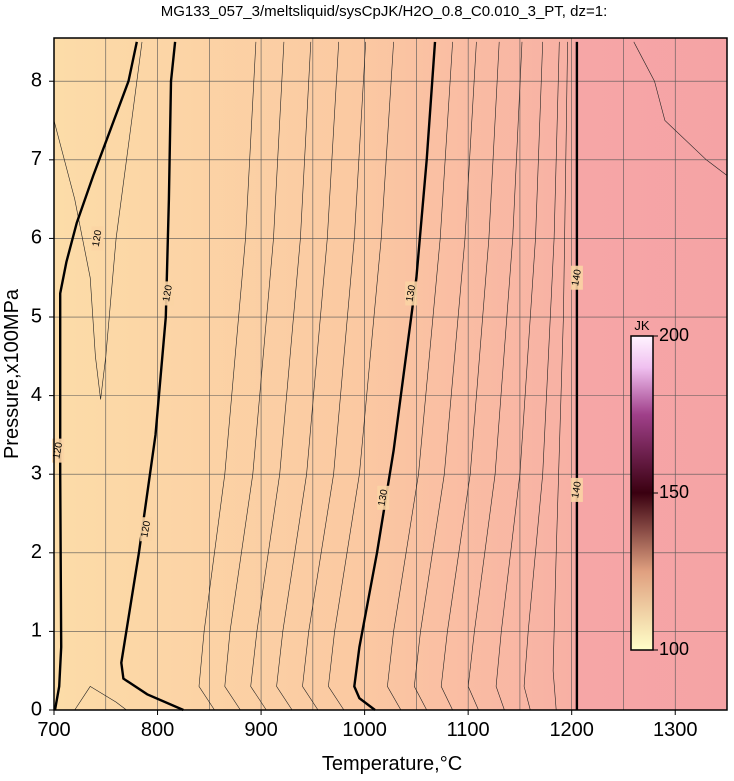 This screenshot has height=781, width=734. I want to click on x-tick-label: 800, so click(157, 730).